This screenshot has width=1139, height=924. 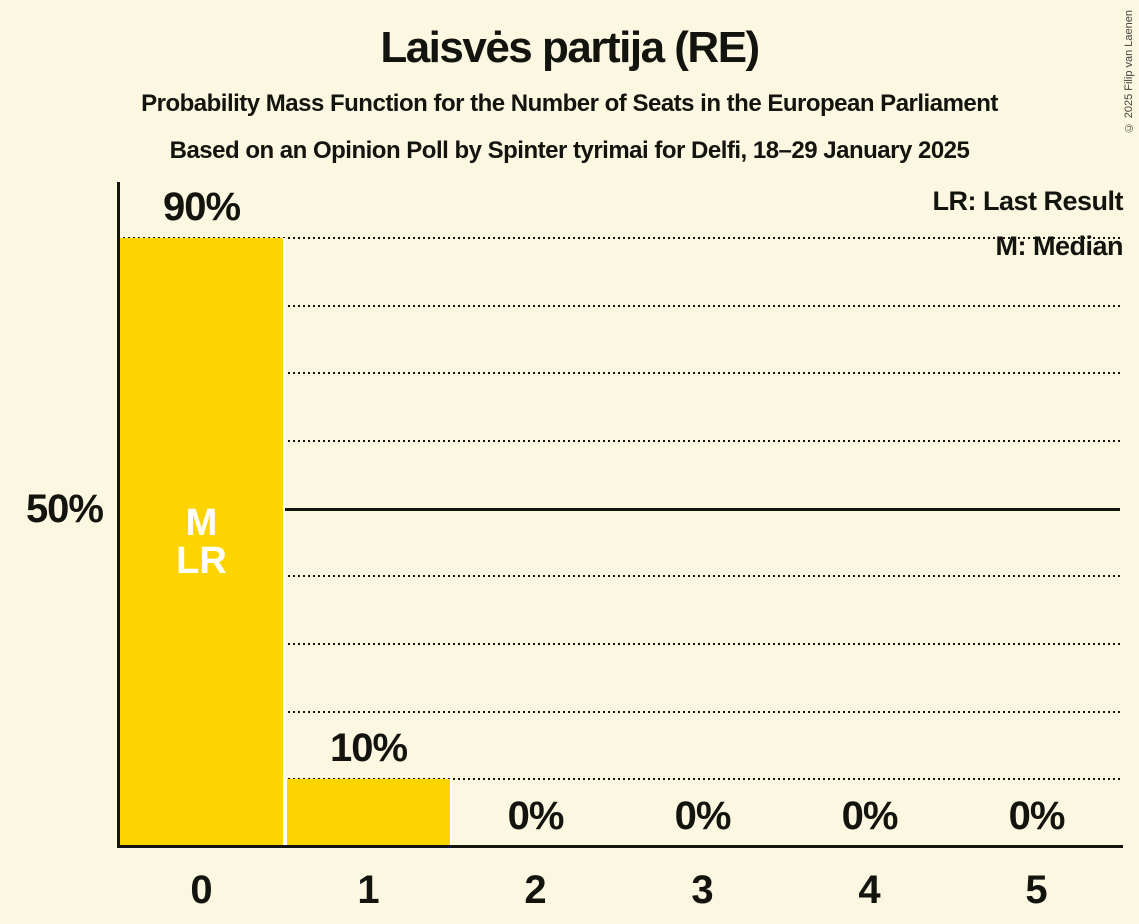 I want to click on gridline-90pct, so click(x=619, y=237).